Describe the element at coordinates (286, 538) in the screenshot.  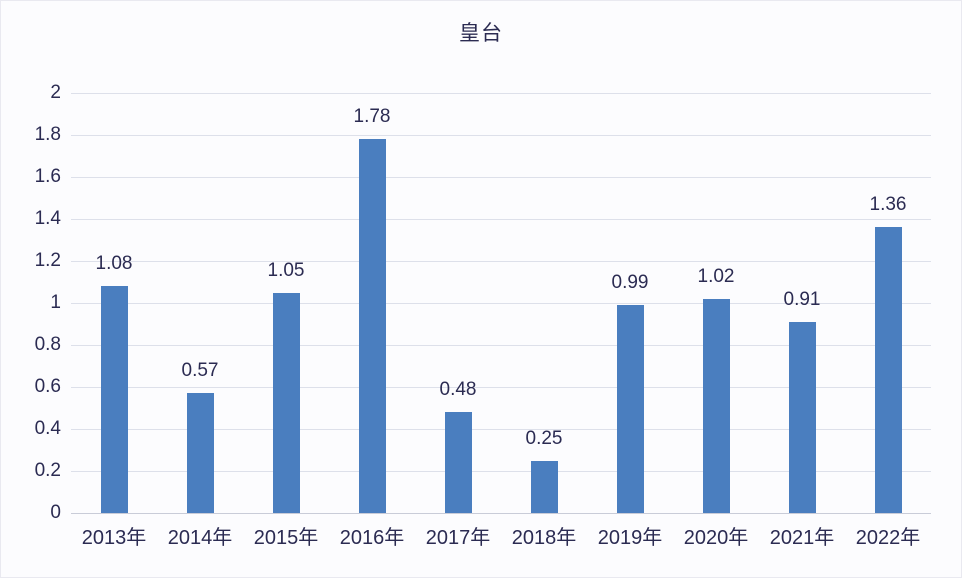
I see `x-tick-label: 2015年` at that location.